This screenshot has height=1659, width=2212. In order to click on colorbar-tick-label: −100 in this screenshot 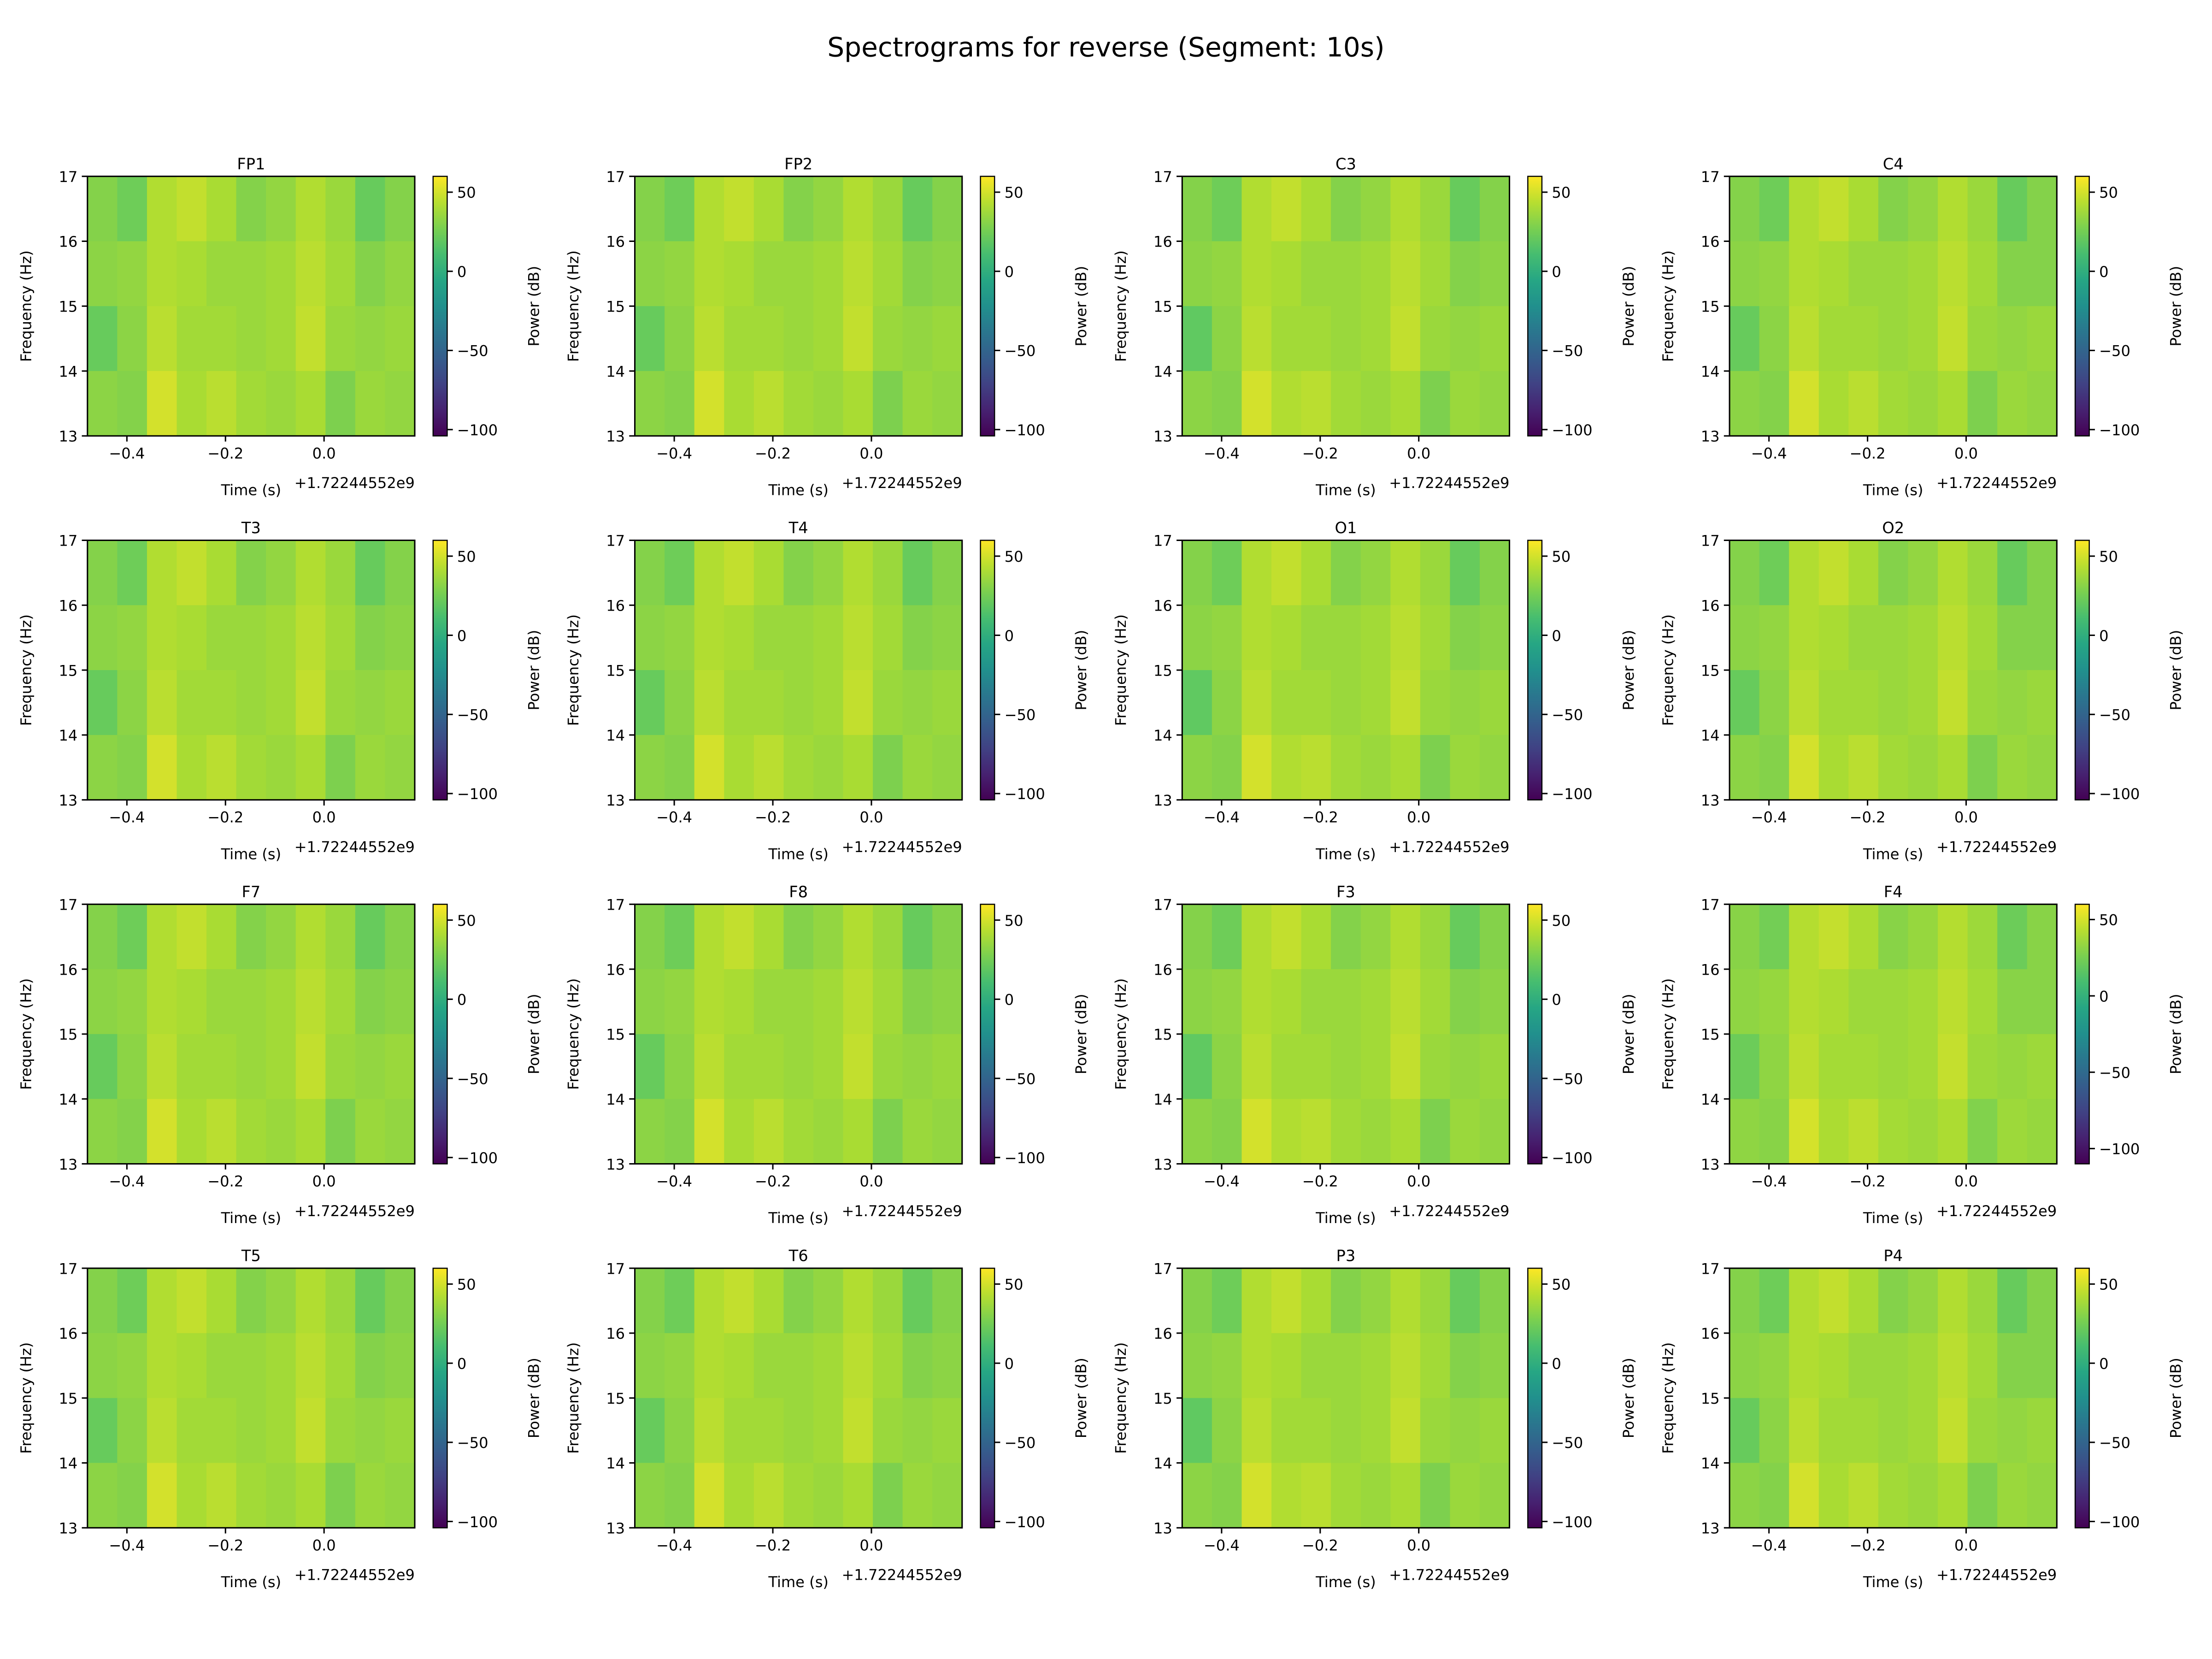, I will do `click(2119, 1149)`.